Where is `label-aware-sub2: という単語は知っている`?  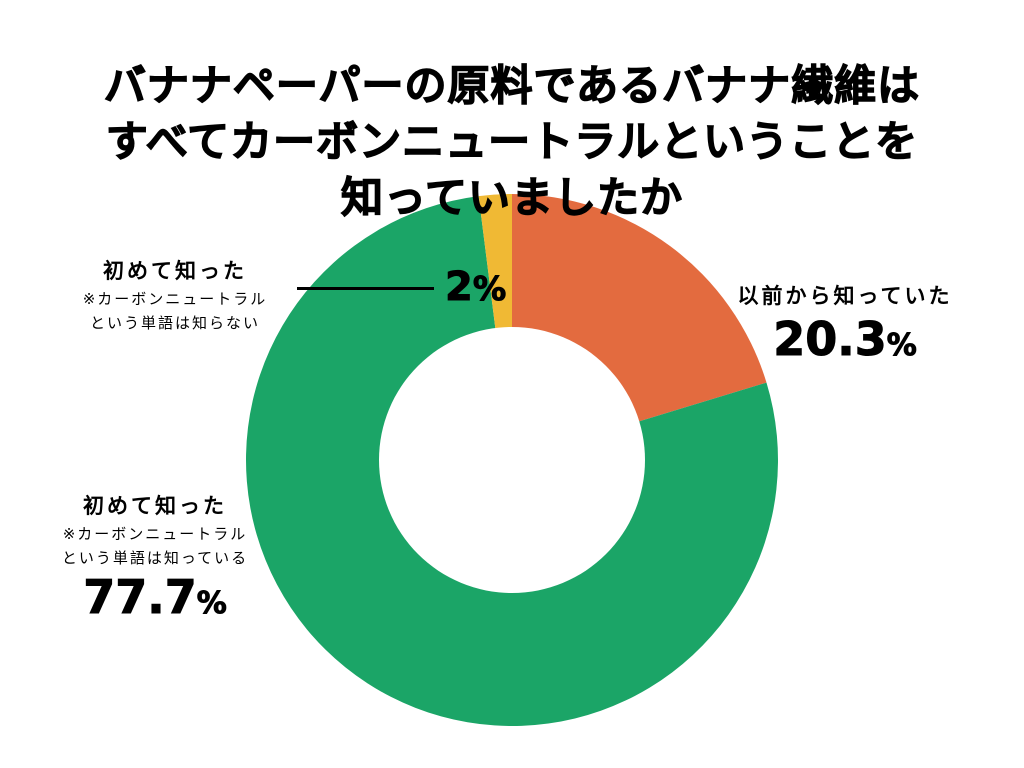 label-aware-sub2: という単語は知っている is located at coordinates (155, 558).